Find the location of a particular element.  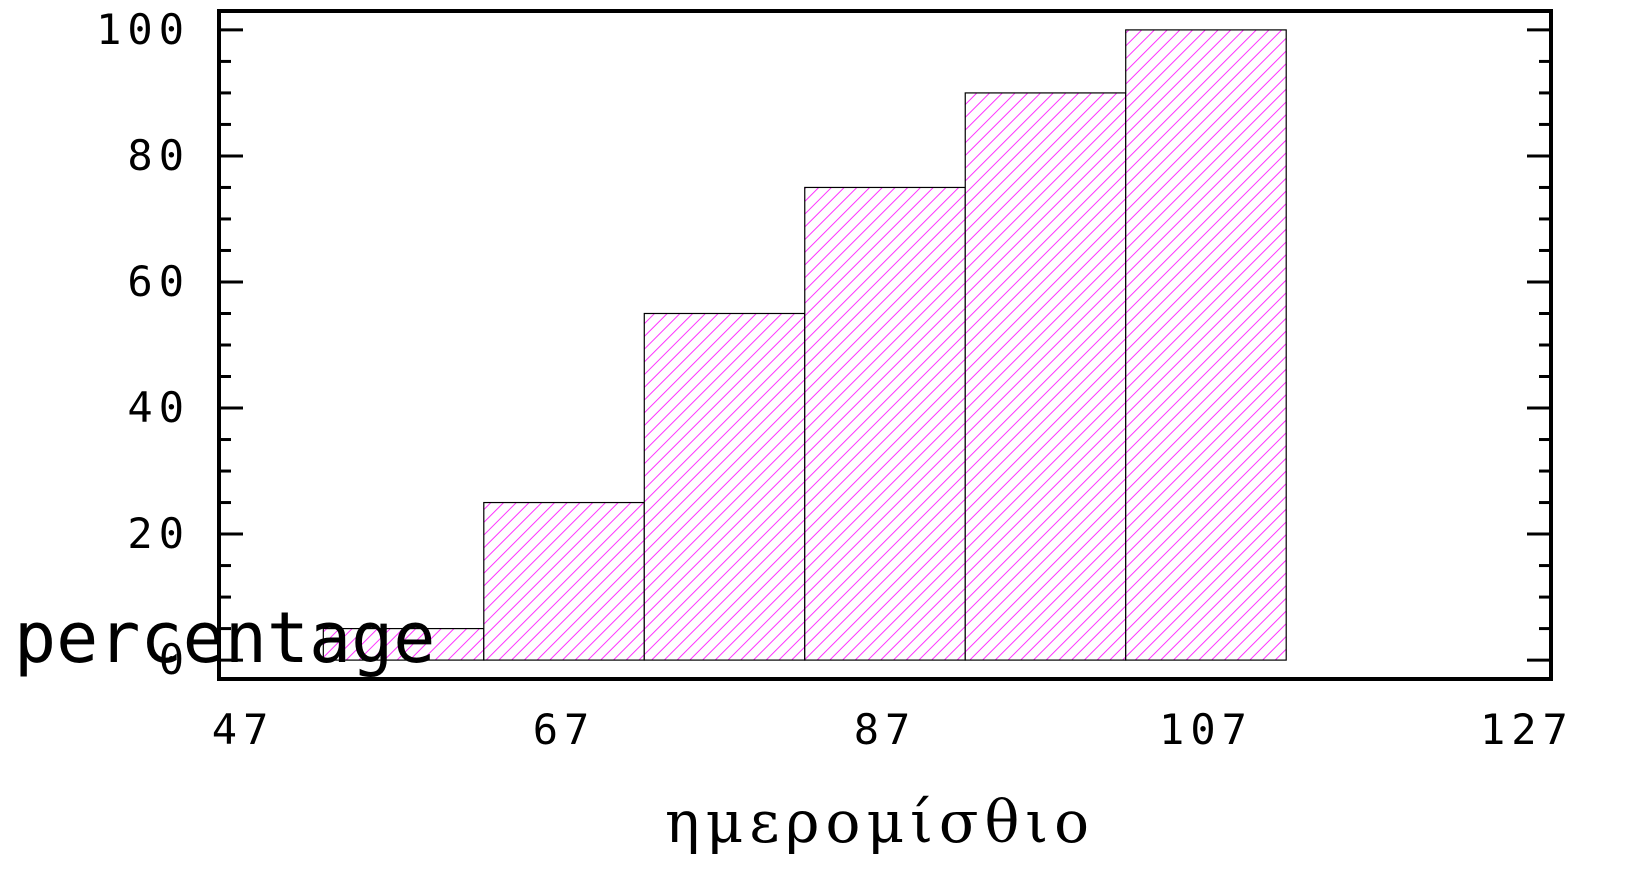

x-axis-title: ημερομίσθιο is located at coordinates (880, 822).